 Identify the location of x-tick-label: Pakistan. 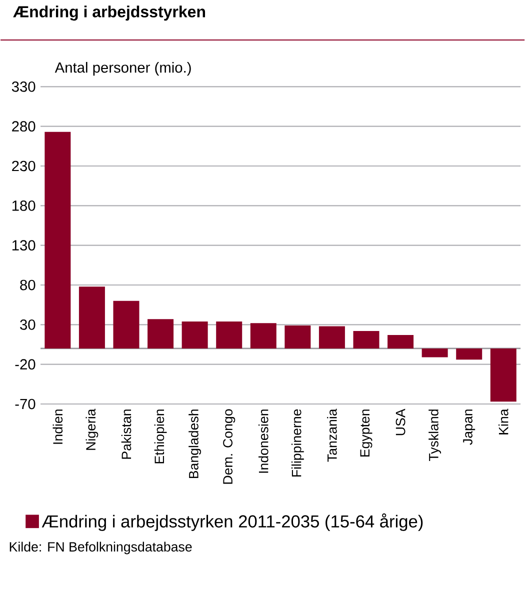
(126, 434).